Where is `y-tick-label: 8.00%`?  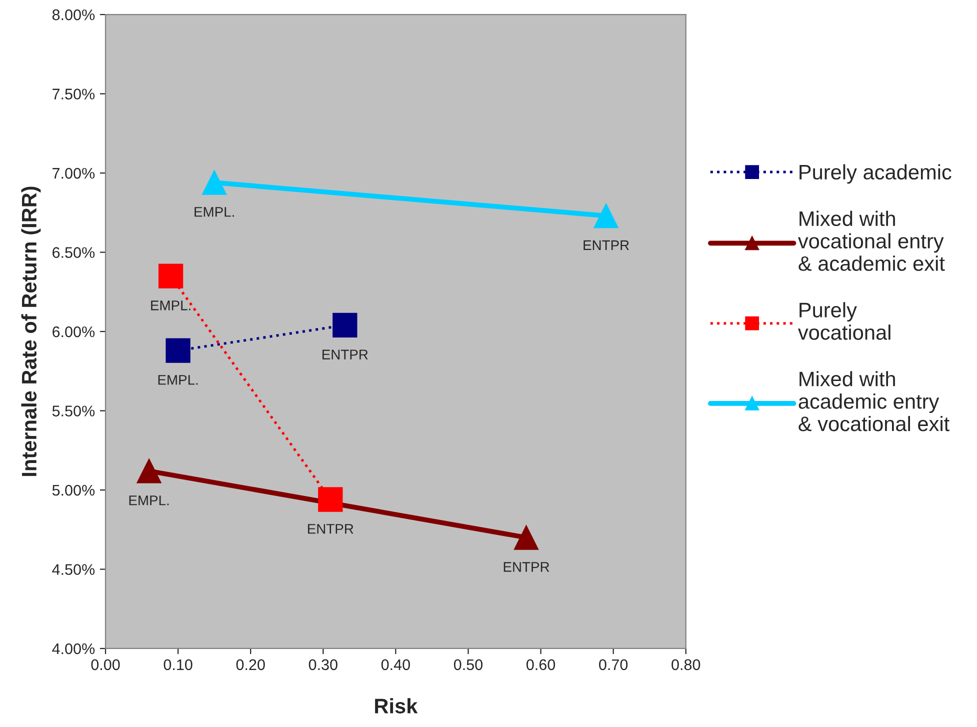 y-tick-label: 8.00% is located at coordinates (73, 14).